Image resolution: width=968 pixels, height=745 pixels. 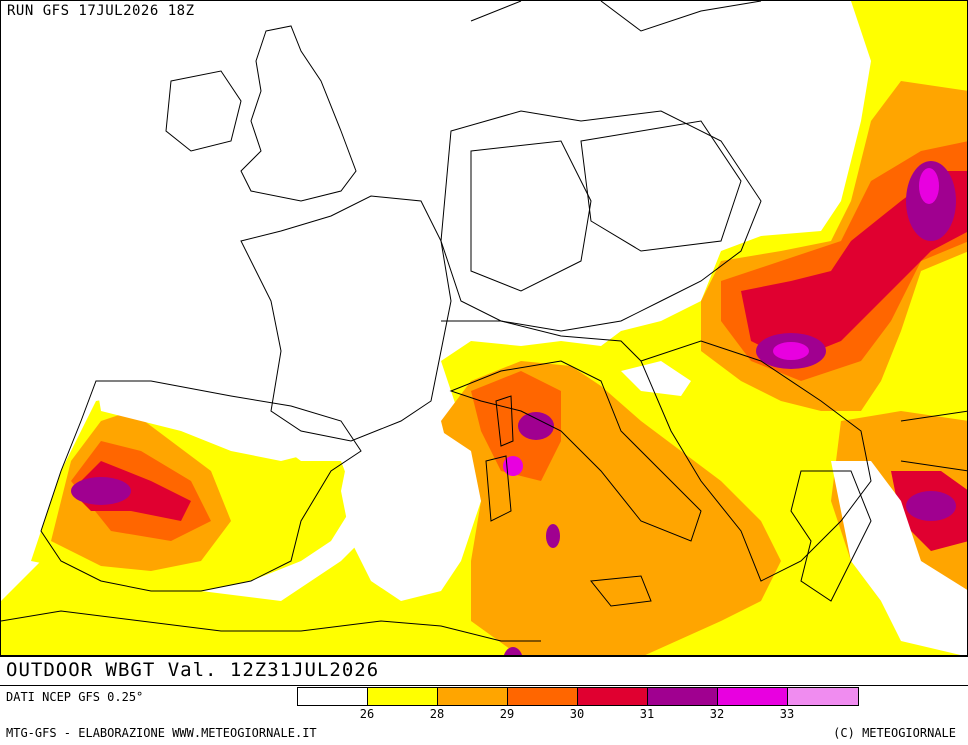 What do you see at coordinates (717, 714) in the screenshot?
I see `legend-tick-label: 32` at bounding box center [717, 714].